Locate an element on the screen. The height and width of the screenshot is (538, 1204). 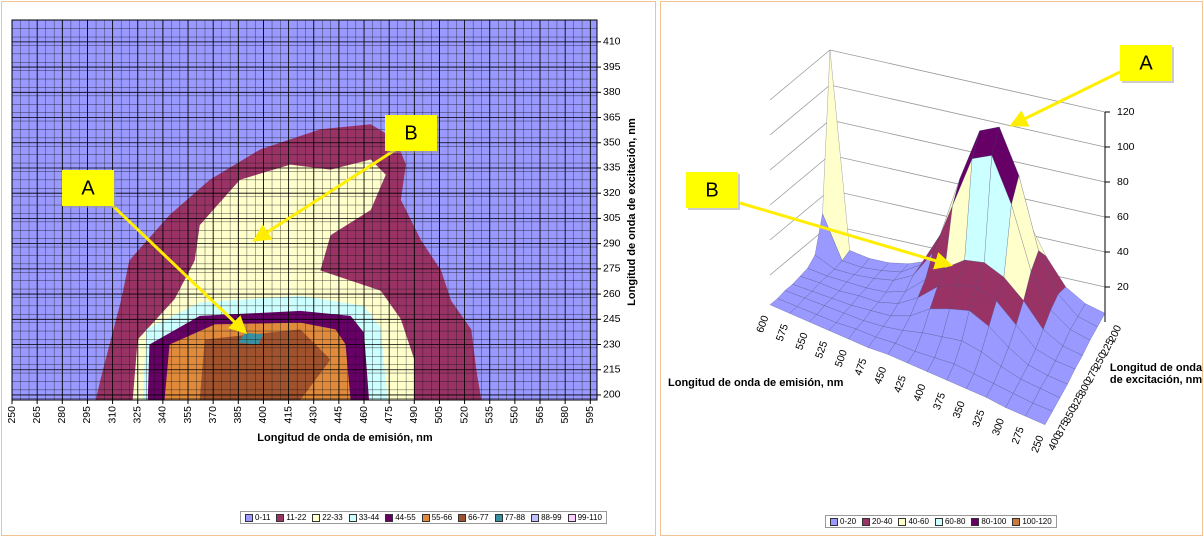
legend-item: 60-80 is located at coordinates (949, 521).